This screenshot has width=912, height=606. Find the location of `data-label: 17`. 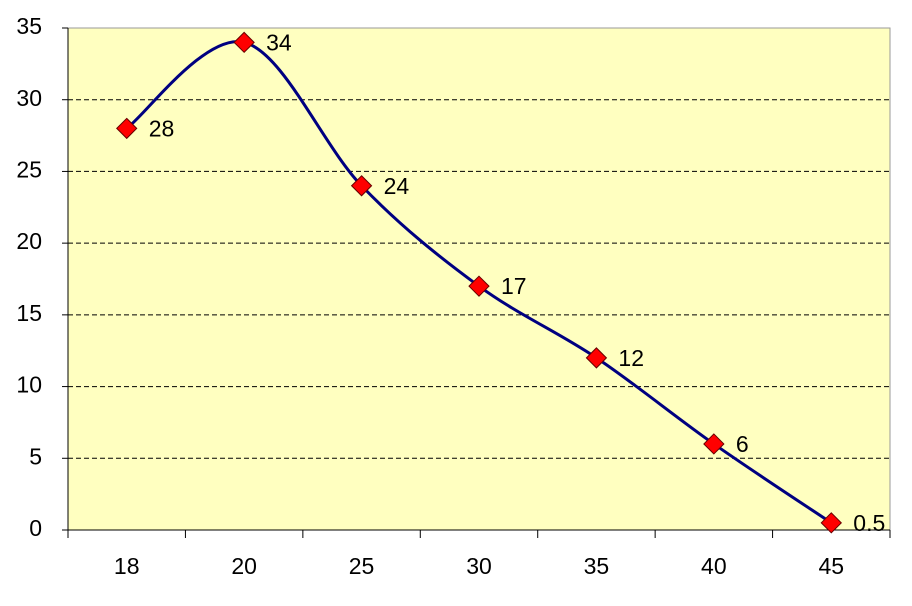

data-label: 17 is located at coordinates (514, 286).